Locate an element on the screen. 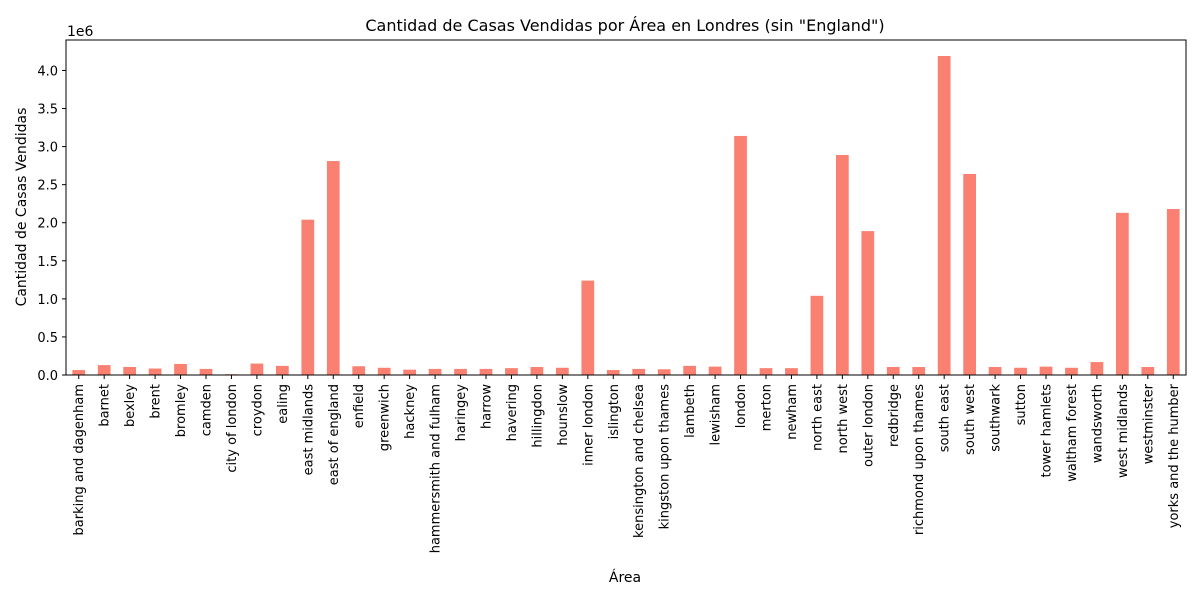 This screenshot has height=600, width=1200. y-offset-label: 1e6 is located at coordinates (80, 32).